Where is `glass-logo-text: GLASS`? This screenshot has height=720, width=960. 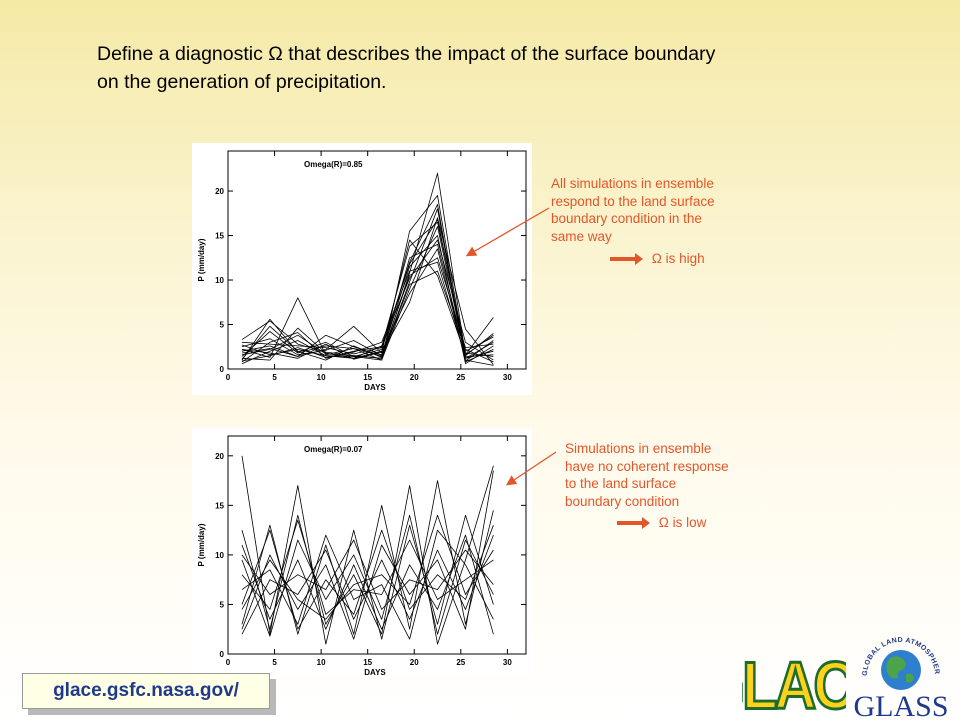 glass-logo-text: GLASS is located at coordinates (900, 705).